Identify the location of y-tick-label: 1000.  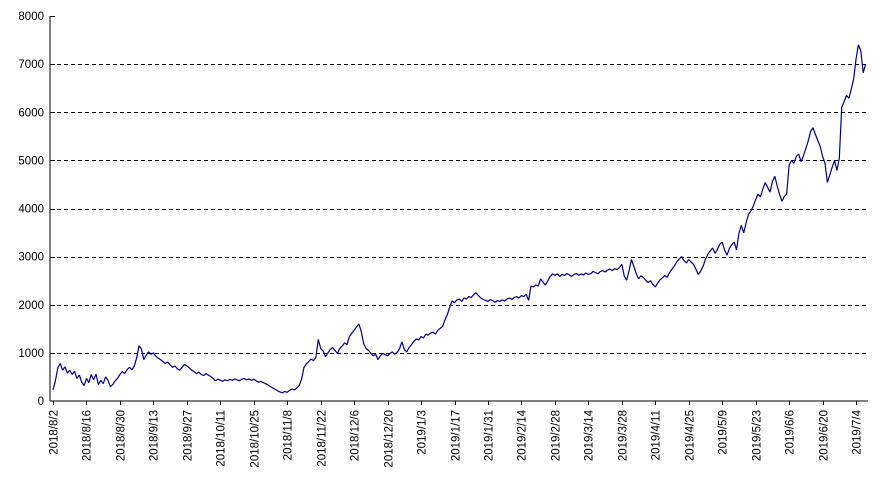
(31, 354).